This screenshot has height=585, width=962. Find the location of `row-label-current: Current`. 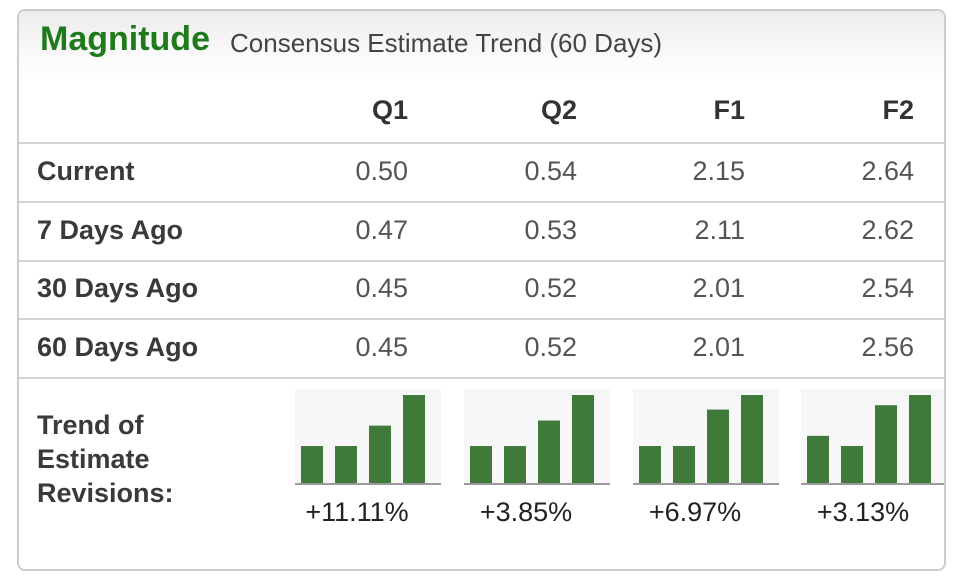

row-label-current: Current is located at coordinates (86, 171).